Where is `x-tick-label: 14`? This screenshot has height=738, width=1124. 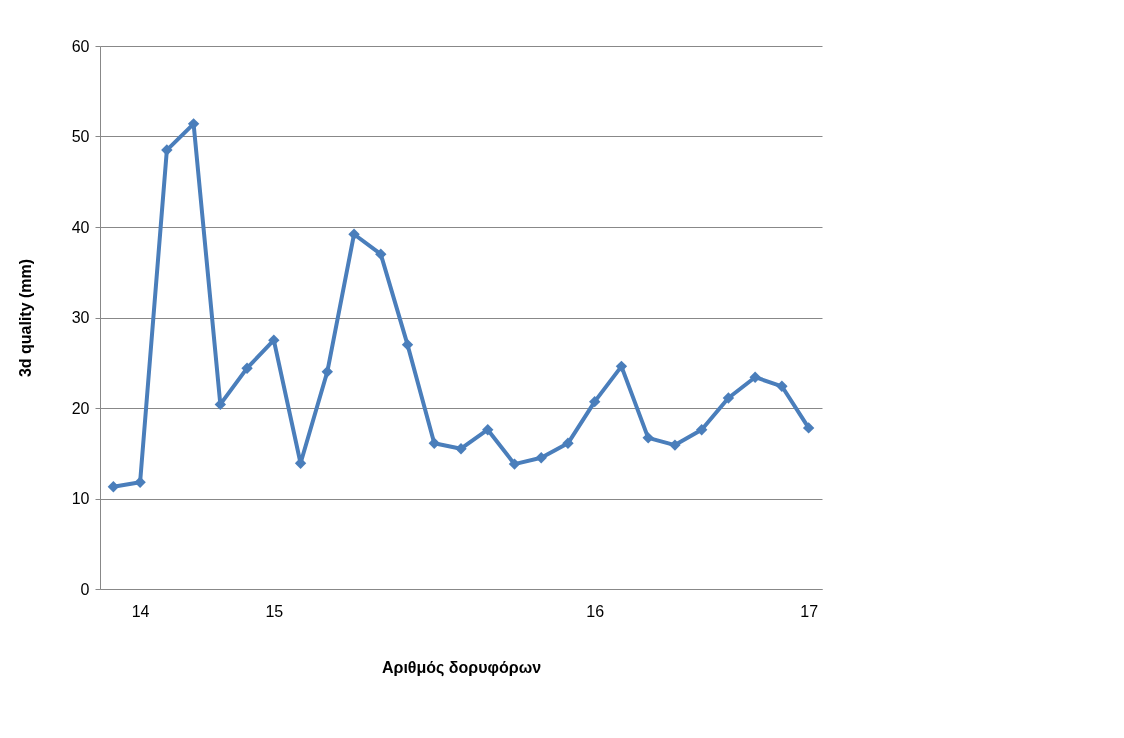 x-tick-label: 14 is located at coordinates (140, 611).